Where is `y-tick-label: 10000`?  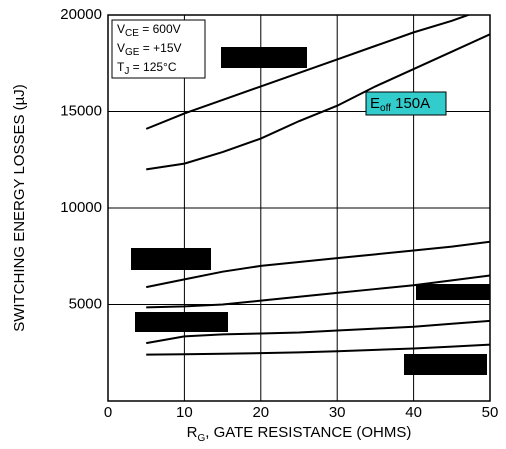
y-tick-label: 10000 is located at coordinates (81, 207).